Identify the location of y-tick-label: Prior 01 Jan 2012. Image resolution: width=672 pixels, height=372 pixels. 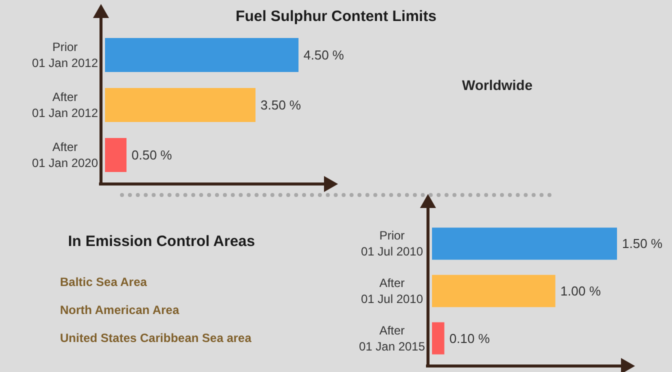
(65, 55).